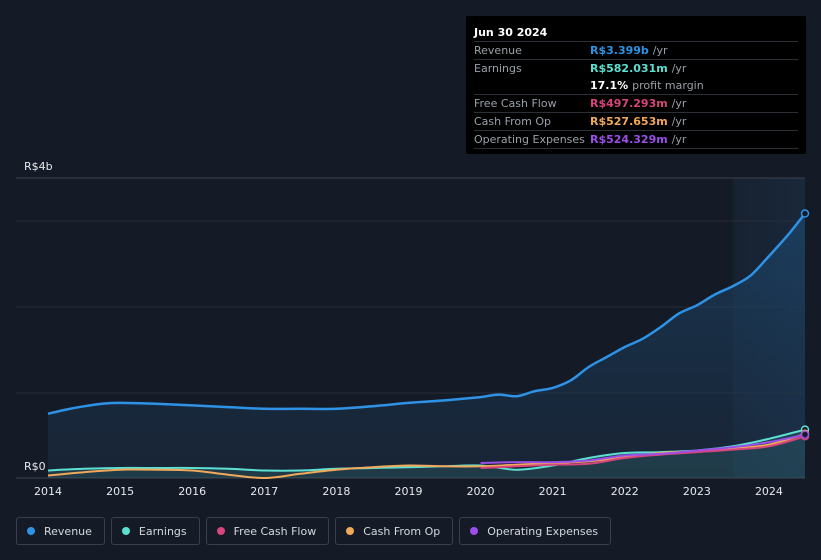 This screenshot has height=560, width=821. What do you see at coordinates (543, 531) in the screenshot?
I see `legend-label: Operating Expenses` at bounding box center [543, 531].